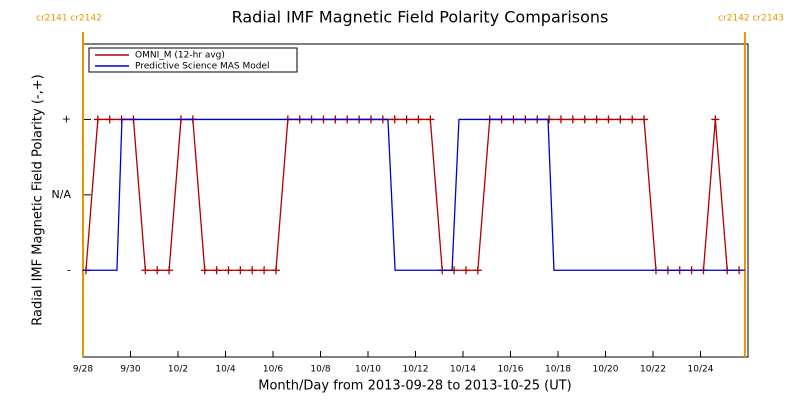 Image resolution: width=800 pixels, height=400 pixels. Describe the element at coordinates (38, 199) in the screenshot. I see `y-axis-label: Radial IMF Magnetic Field Polarity (-,+)` at that location.